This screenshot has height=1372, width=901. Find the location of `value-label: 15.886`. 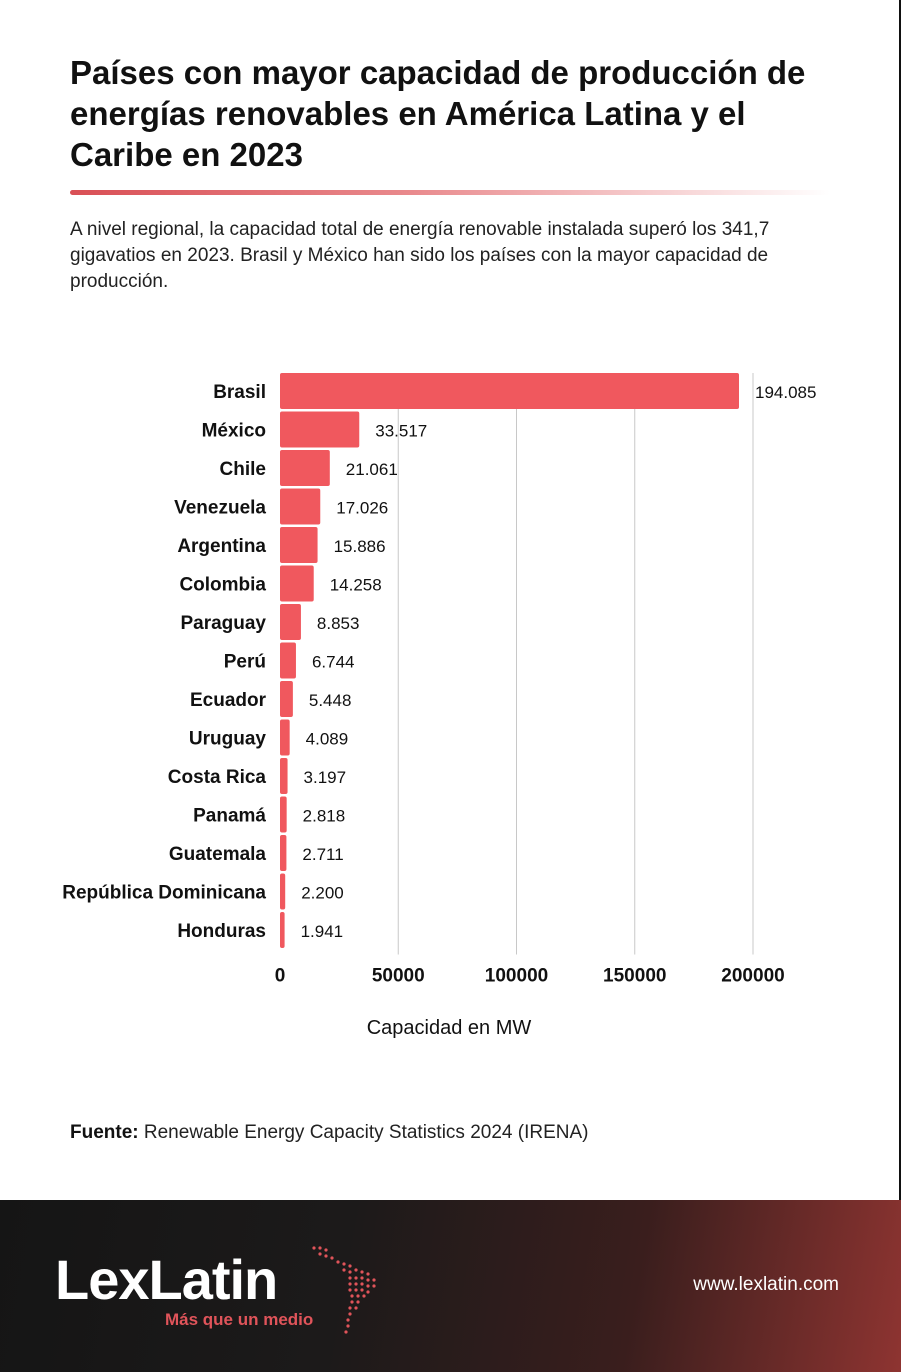

value-label: 15.886 is located at coordinates (360, 546).